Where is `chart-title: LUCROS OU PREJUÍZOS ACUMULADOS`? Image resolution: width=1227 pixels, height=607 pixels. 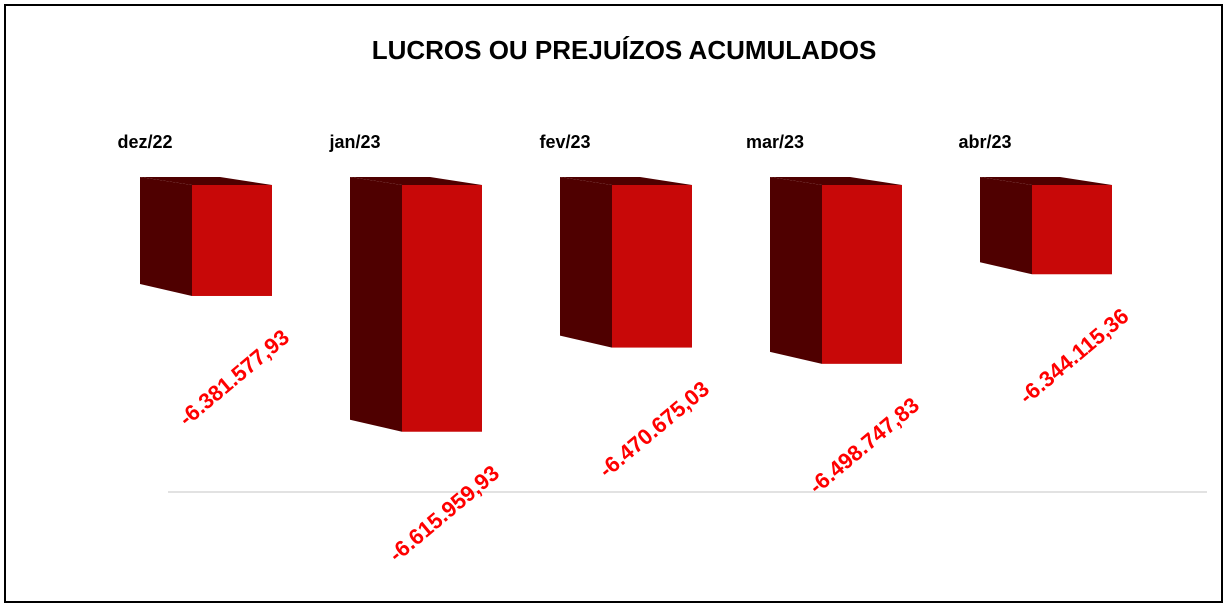
chart-title: LUCROS OU PREJUÍZOS ACUMULADOS is located at coordinates (624, 50).